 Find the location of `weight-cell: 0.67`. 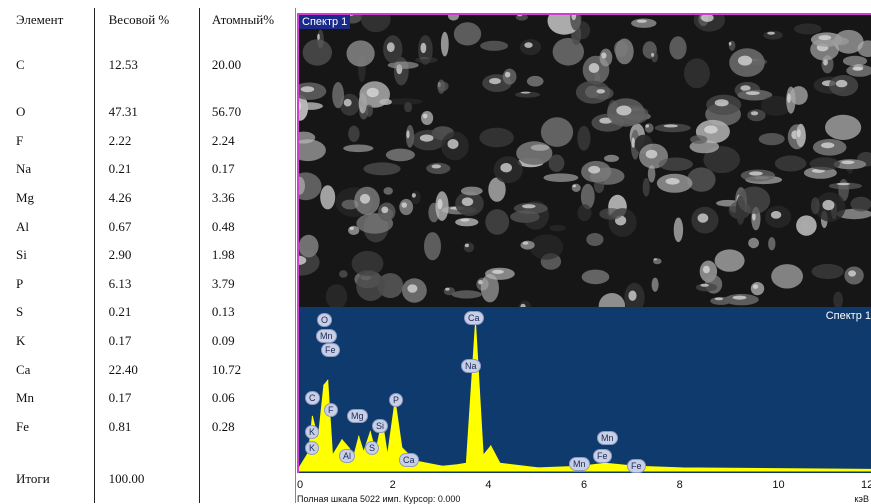

weight-cell: 0.67 is located at coordinates (150, 226).